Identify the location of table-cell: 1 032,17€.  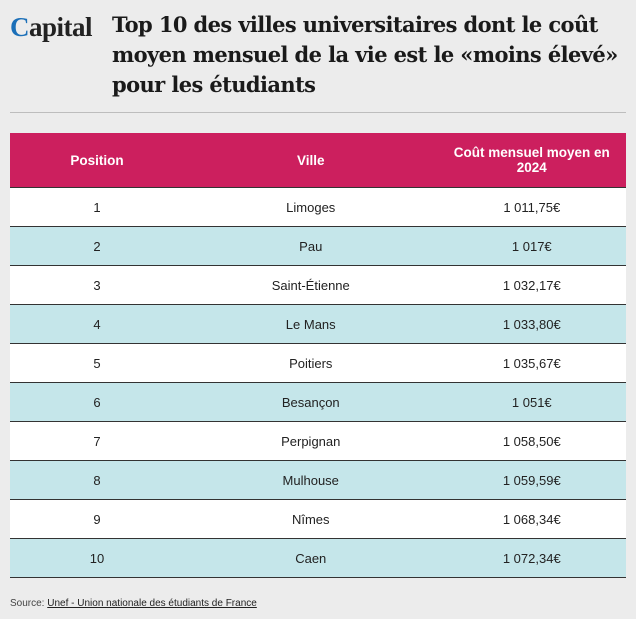
(531, 285).